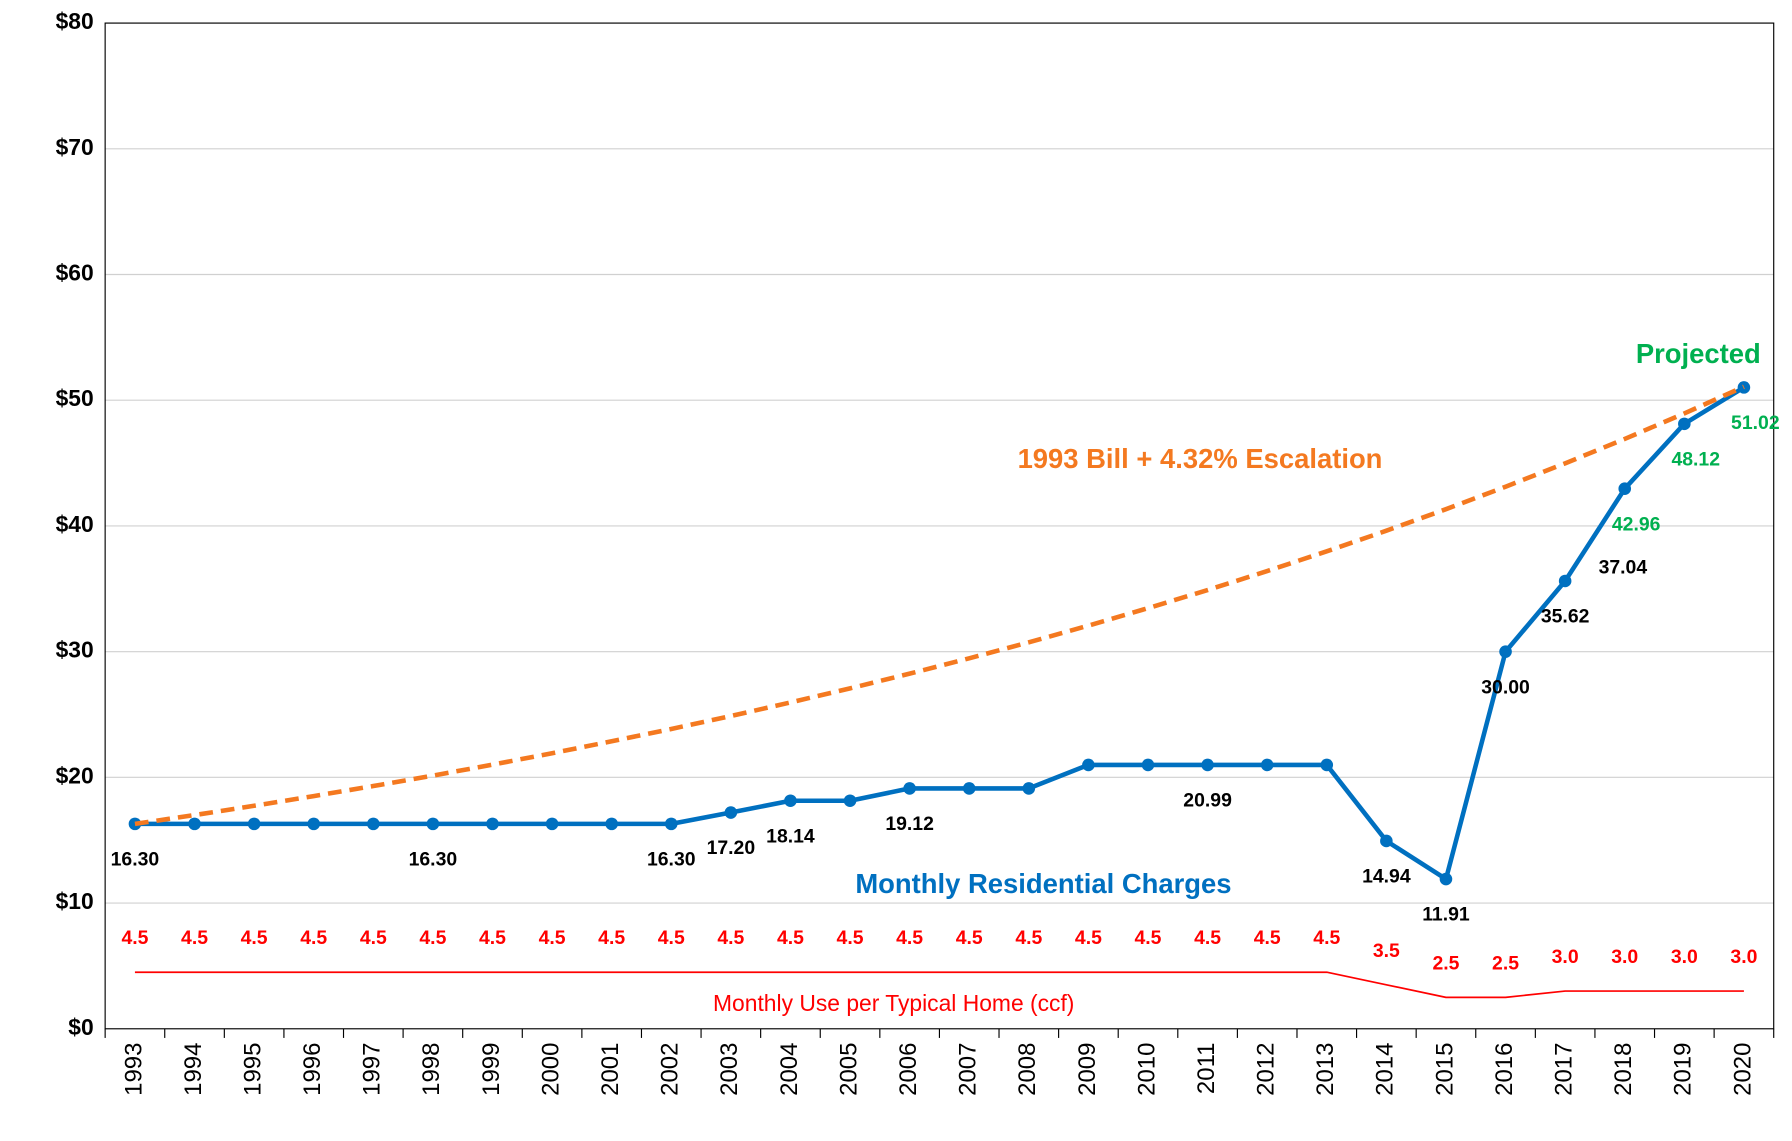  I want to click on x-tick-label: 2020, so click(1742, 1069).